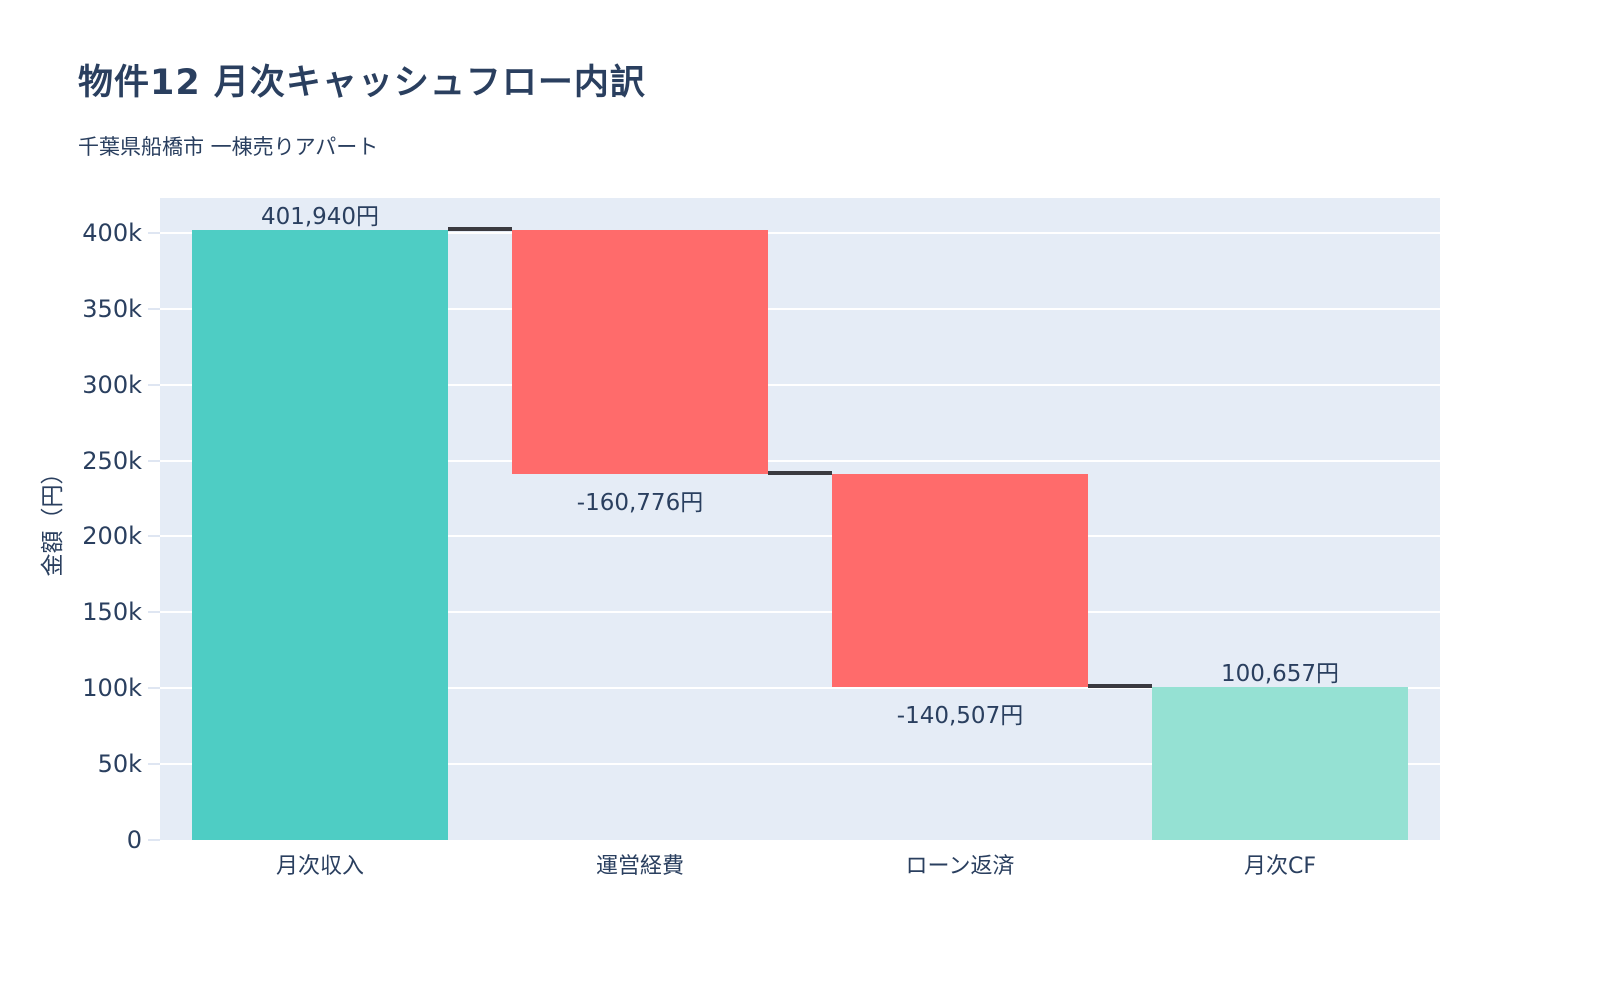 Image resolution: width=1600 pixels, height=1000 pixels. Describe the element at coordinates (960, 866) in the screenshot. I see `x-tick-label: ローン返済` at that location.